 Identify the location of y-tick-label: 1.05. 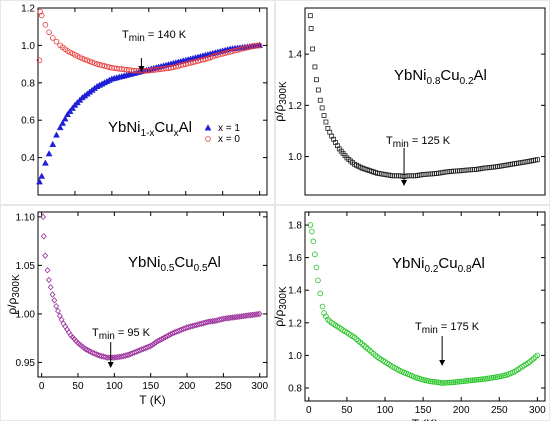
(26, 266).